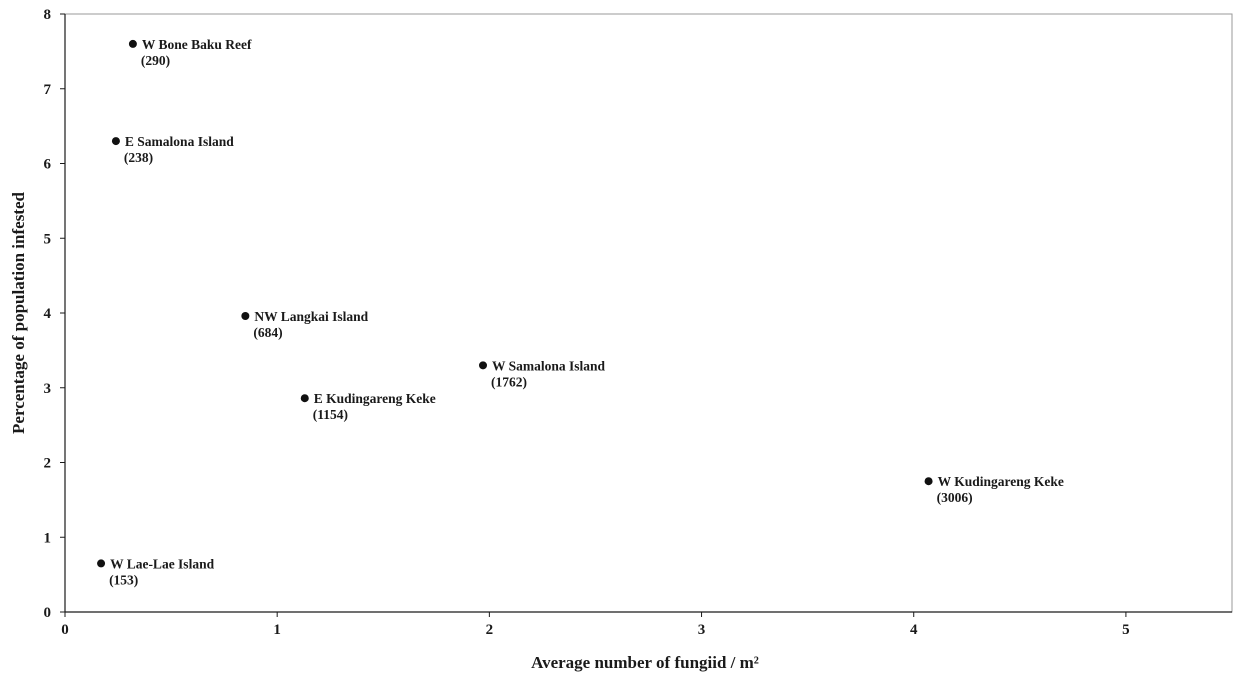 This screenshot has width=1233, height=674. Describe the element at coordinates (267, 332) in the screenshot. I see `point-sample-size: (684)` at that location.